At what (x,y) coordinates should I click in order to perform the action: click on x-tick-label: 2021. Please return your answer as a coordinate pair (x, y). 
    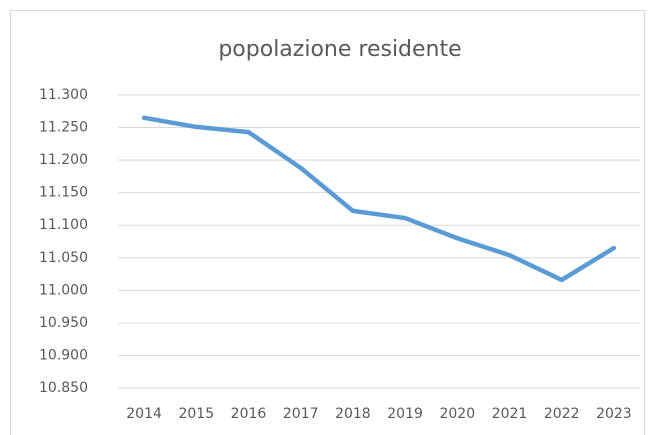
    Looking at the image, I should click on (510, 414).